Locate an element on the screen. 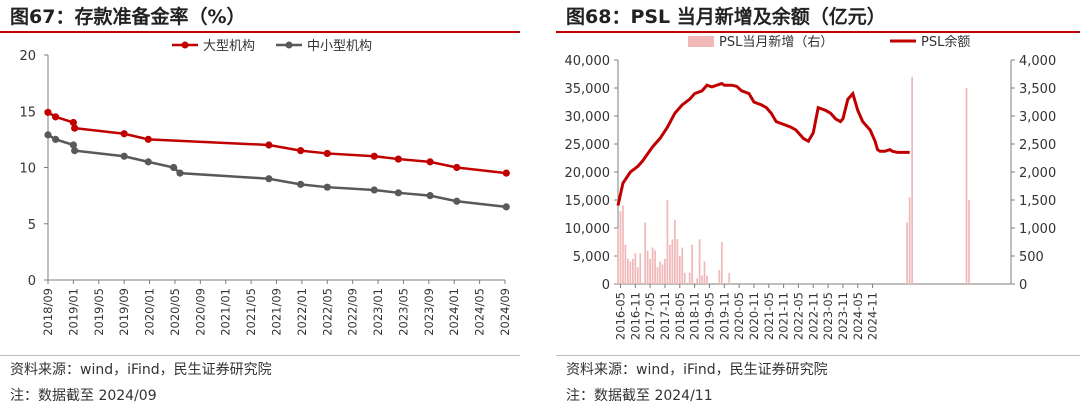  x-tick-label: 2023/01 is located at coordinates (378, 312).